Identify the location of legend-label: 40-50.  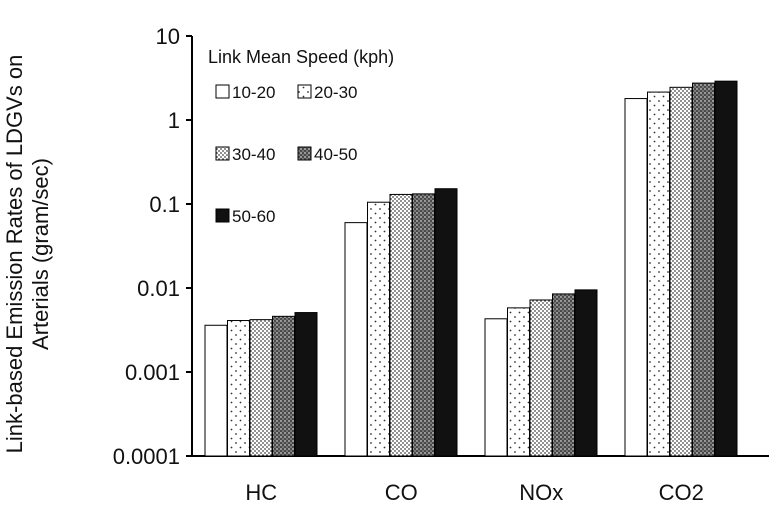
(335, 154).